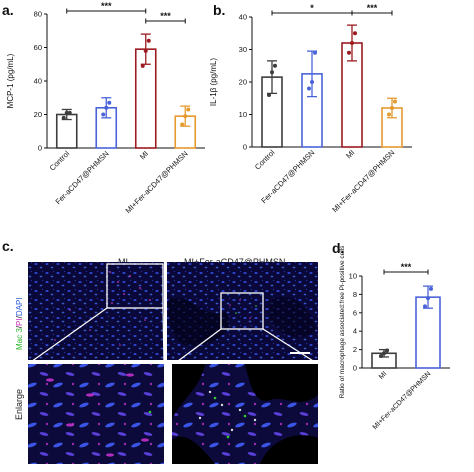 The image size is (474, 472). Describe the element at coordinates (219, 10) in the screenshot. I see `panel-letter-b: b.` at that location.